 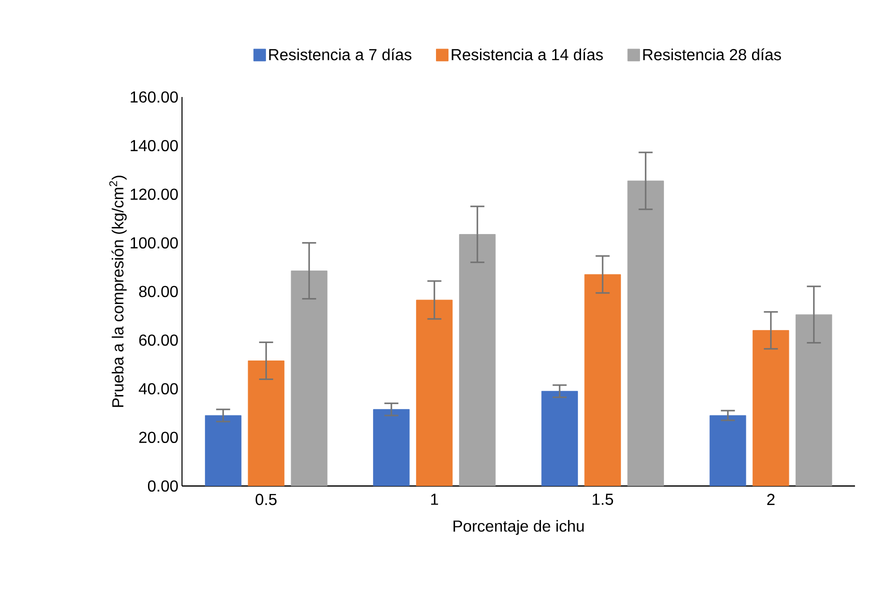 I want to click on legend-label: Resistencia a 7 días, so click(x=340, y=54).